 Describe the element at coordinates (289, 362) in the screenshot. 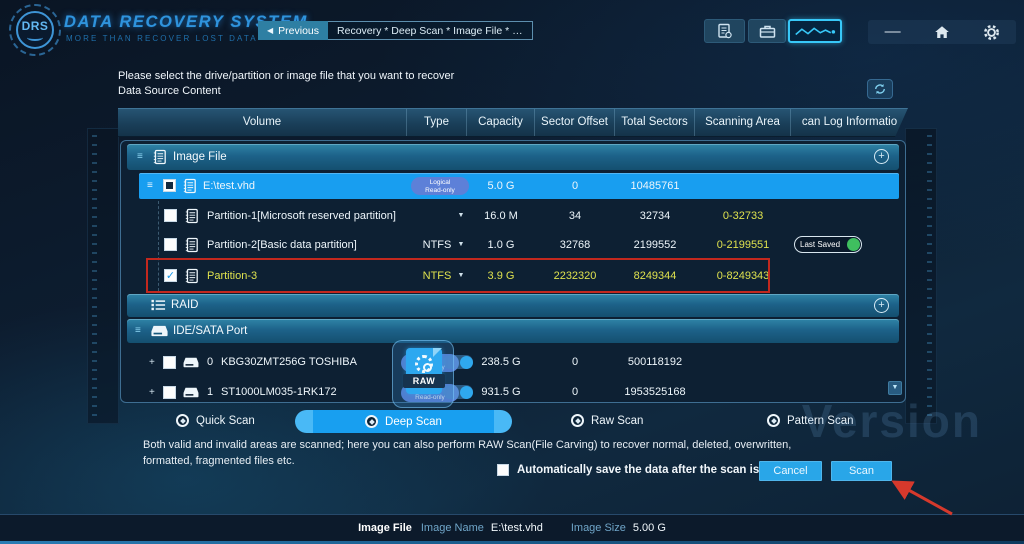

I see `disk-name: KBG30ZMT256G TOSHIBA` at that location.